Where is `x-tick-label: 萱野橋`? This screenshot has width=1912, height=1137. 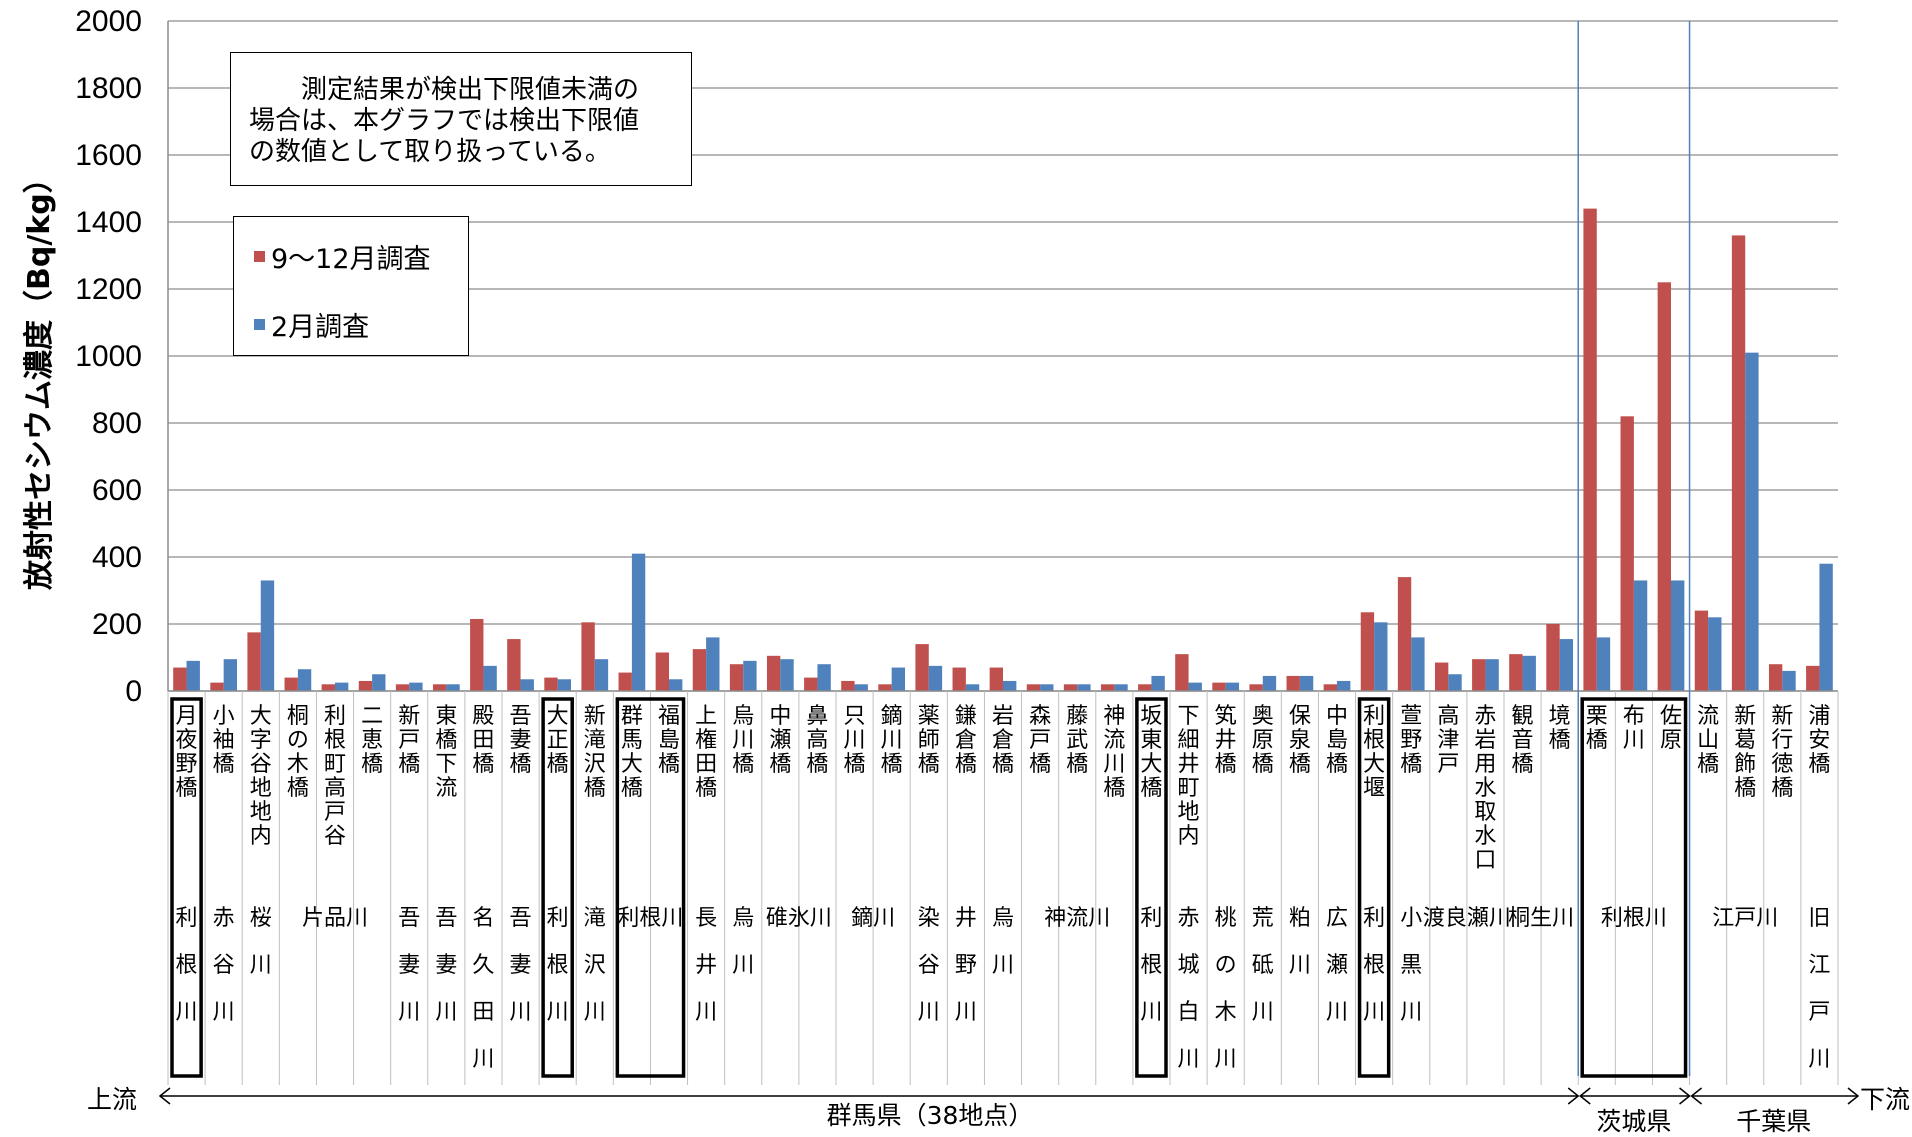
x-tick-label: 萱野橋 is located at coordinates (1411, 740).